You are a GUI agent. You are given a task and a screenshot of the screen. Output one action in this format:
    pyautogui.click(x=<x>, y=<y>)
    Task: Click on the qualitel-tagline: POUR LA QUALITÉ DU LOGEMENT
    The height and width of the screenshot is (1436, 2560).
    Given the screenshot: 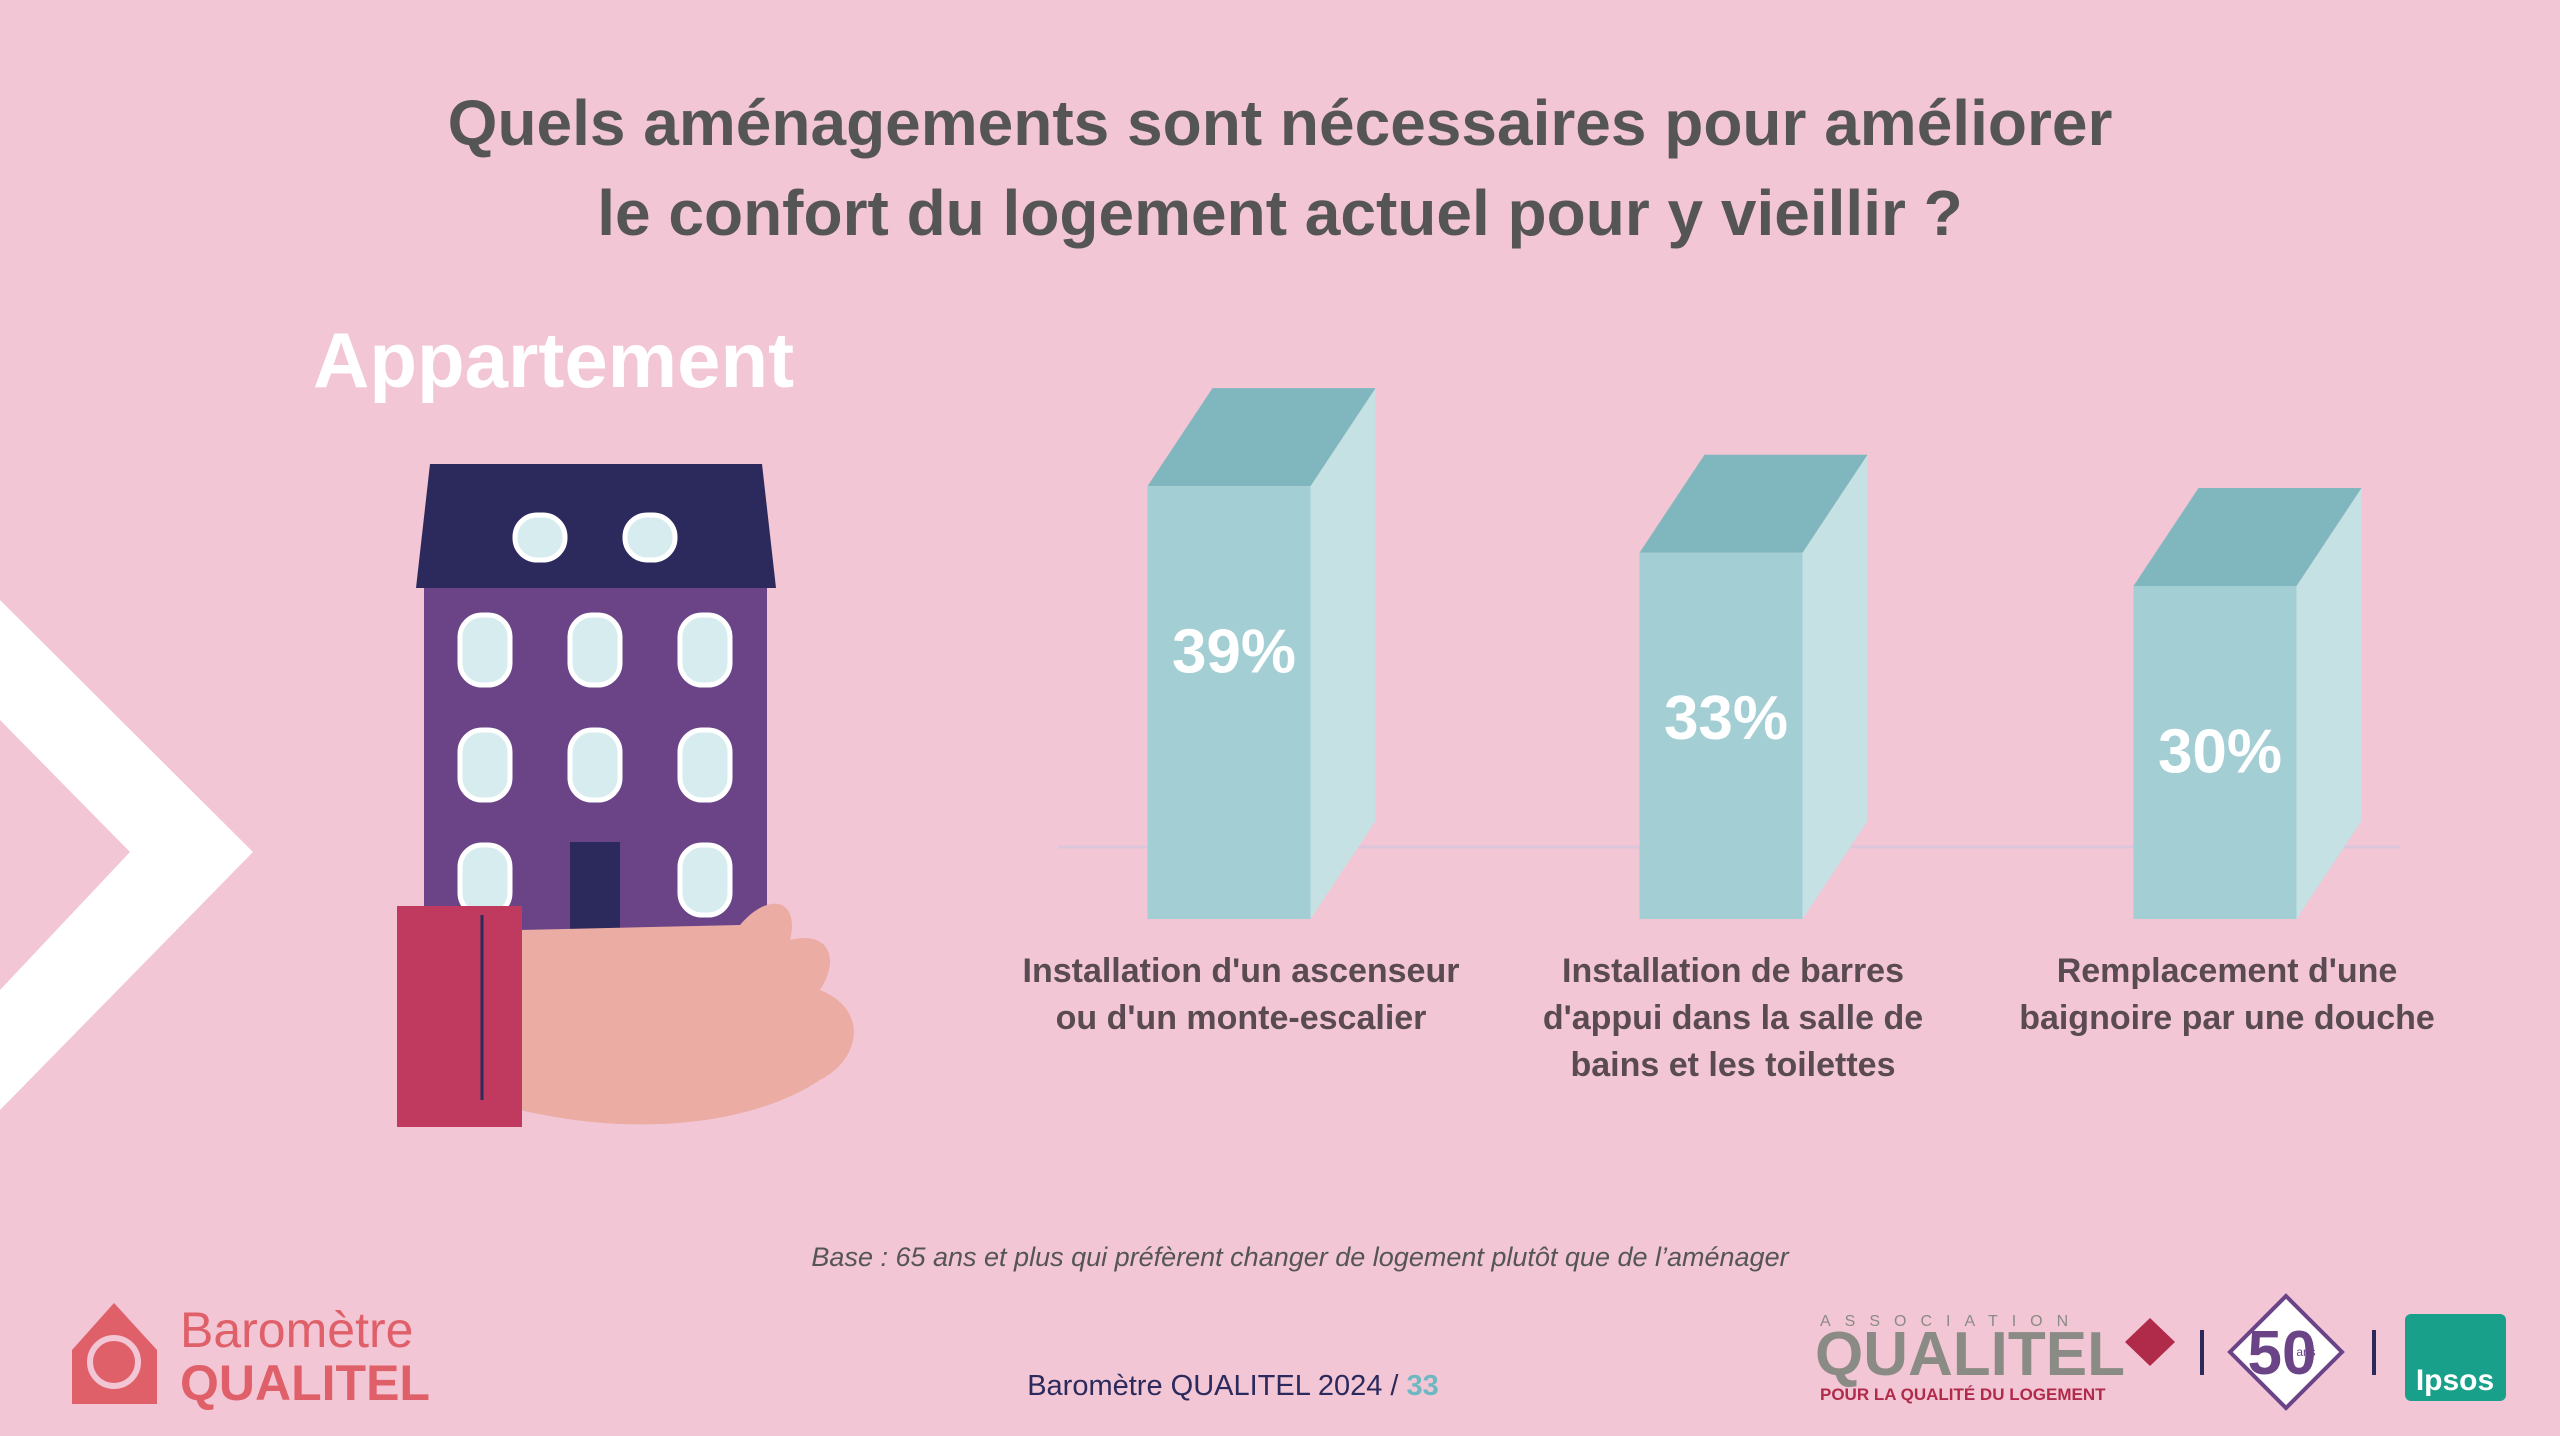 What is the action you would take?
    pyautogui.click(x=1963, y=1394)
    